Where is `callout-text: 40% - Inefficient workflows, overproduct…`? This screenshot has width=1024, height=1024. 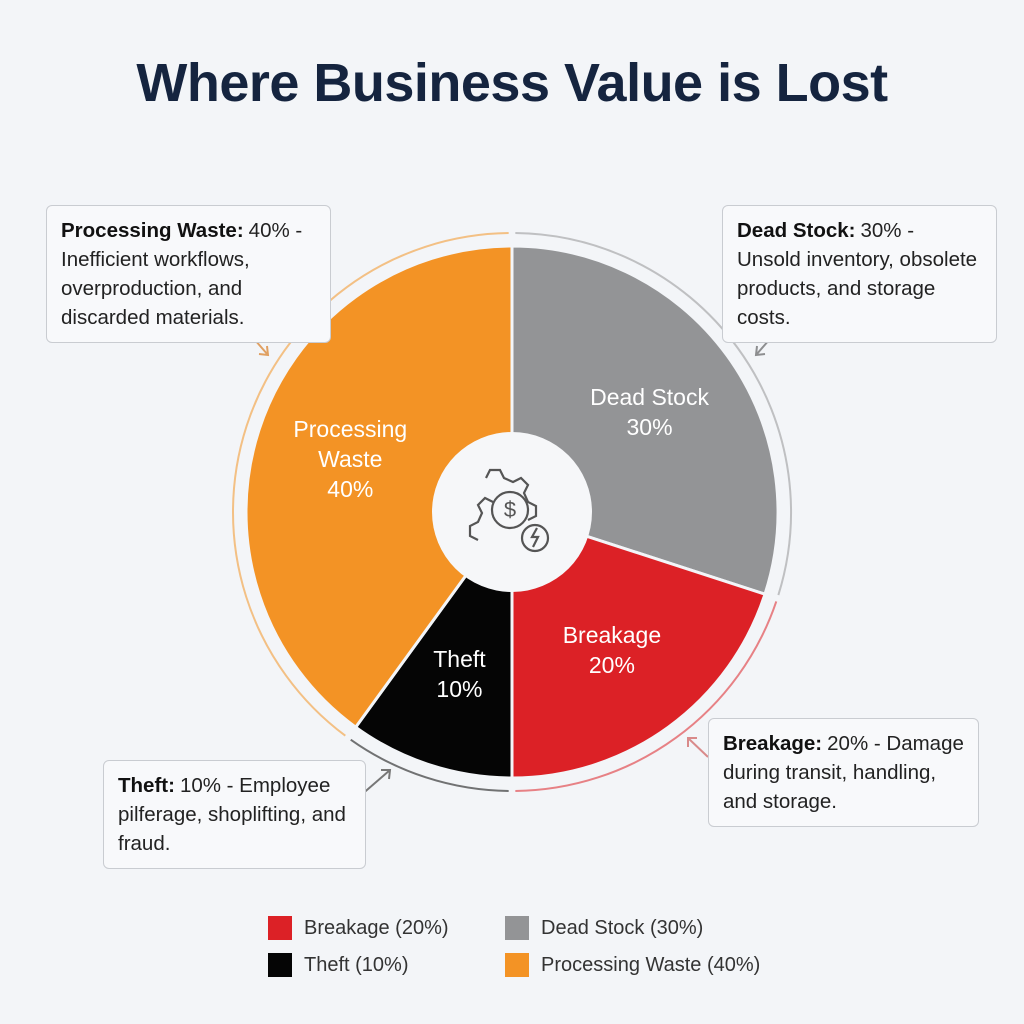
callout-text: 40% - Inefficient workflows, overproduct… is located at coordinates (182, 274).